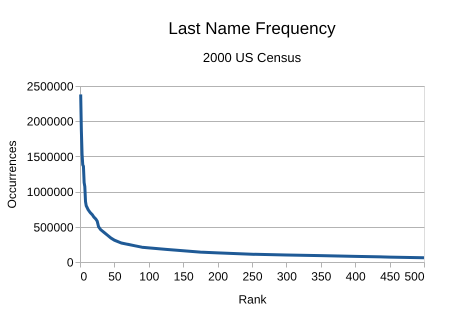 The height and width of the screenshot is (325, 455). Describe the element at coordinates (84, 277) in the screenshot. I see `x-tick-label: 0` at that location.